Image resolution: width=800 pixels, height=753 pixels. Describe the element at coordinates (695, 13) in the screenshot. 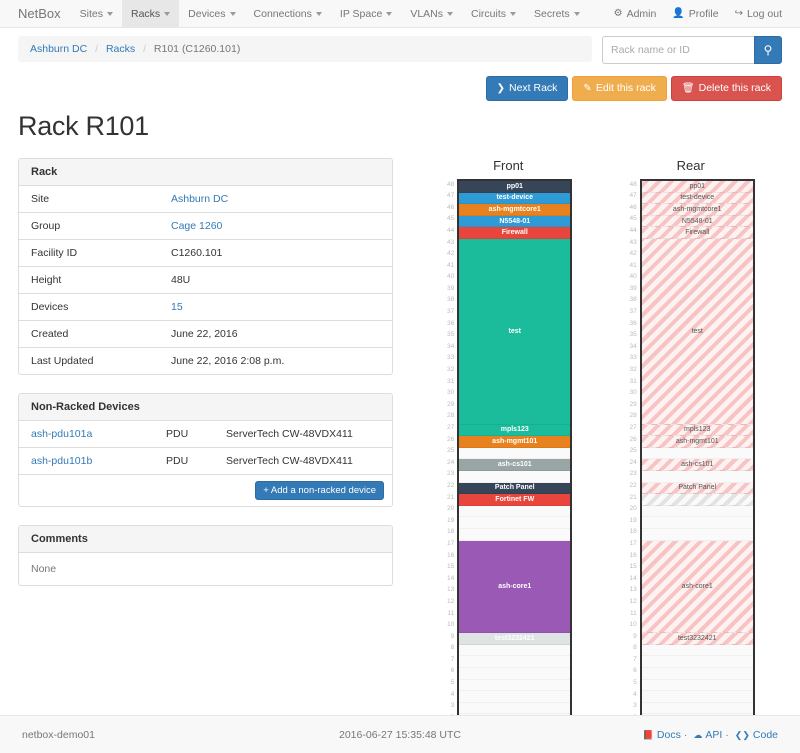

I see `nav-profile: 👤 Profile` at that location.